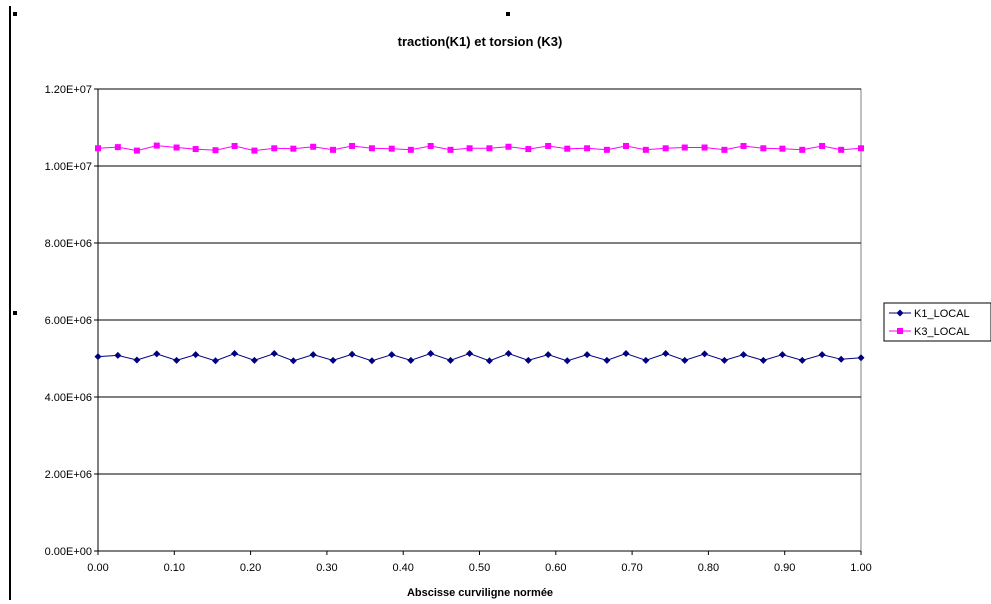 The width and height of the screenshot is (991, 604). I want to click on selection-handle-top-center, so click(508, 14).